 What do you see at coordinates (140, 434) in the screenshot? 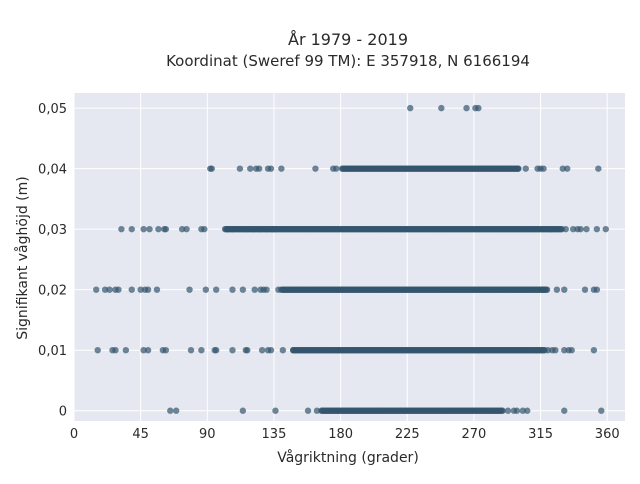
I see `x-tick-label: 45` at bounding box center [140, 434].